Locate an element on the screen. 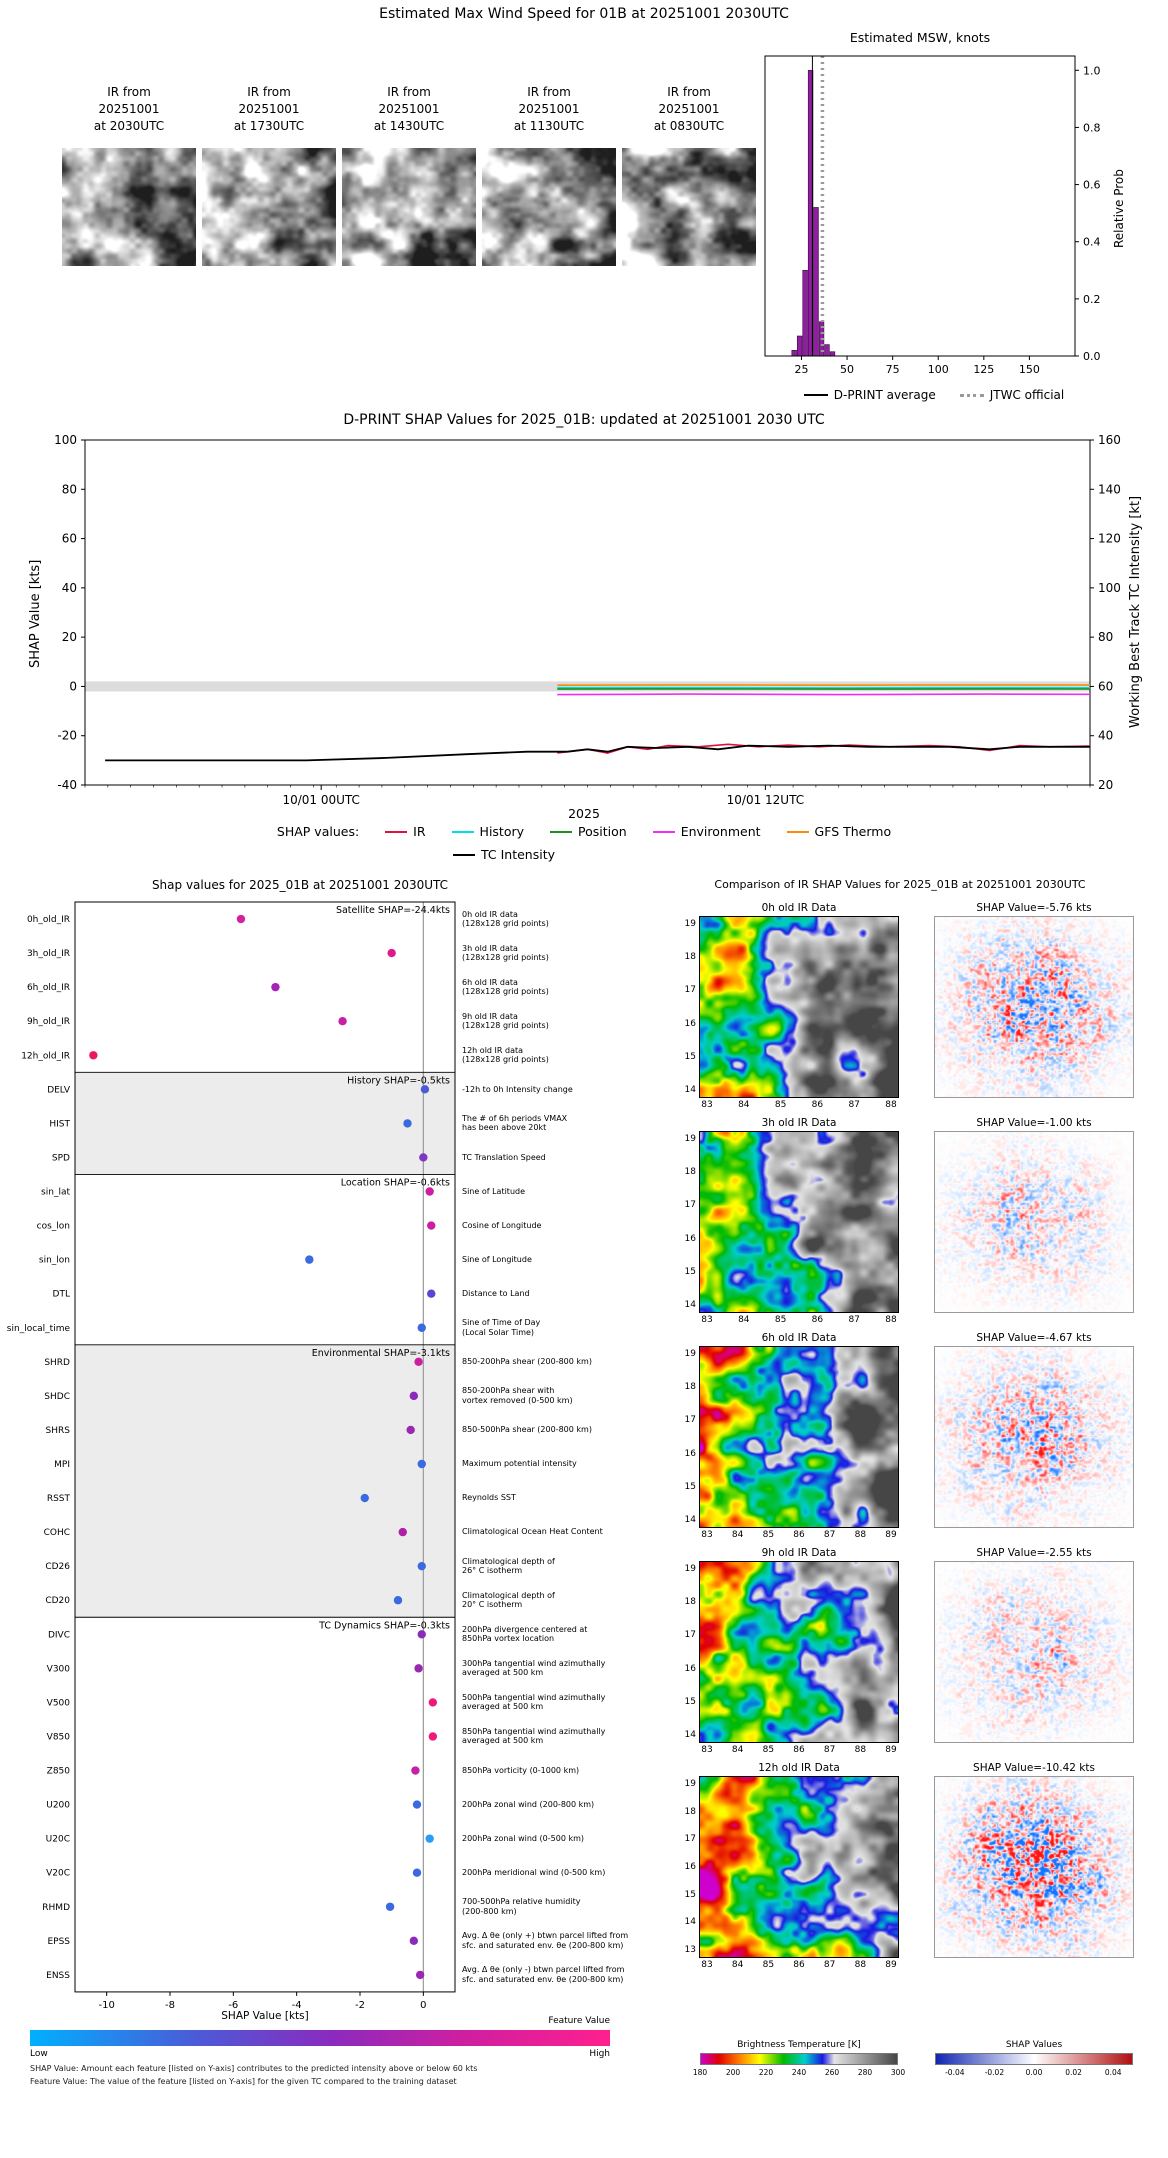  longitude-tick: 84 is located at coordinates (744, 1105).